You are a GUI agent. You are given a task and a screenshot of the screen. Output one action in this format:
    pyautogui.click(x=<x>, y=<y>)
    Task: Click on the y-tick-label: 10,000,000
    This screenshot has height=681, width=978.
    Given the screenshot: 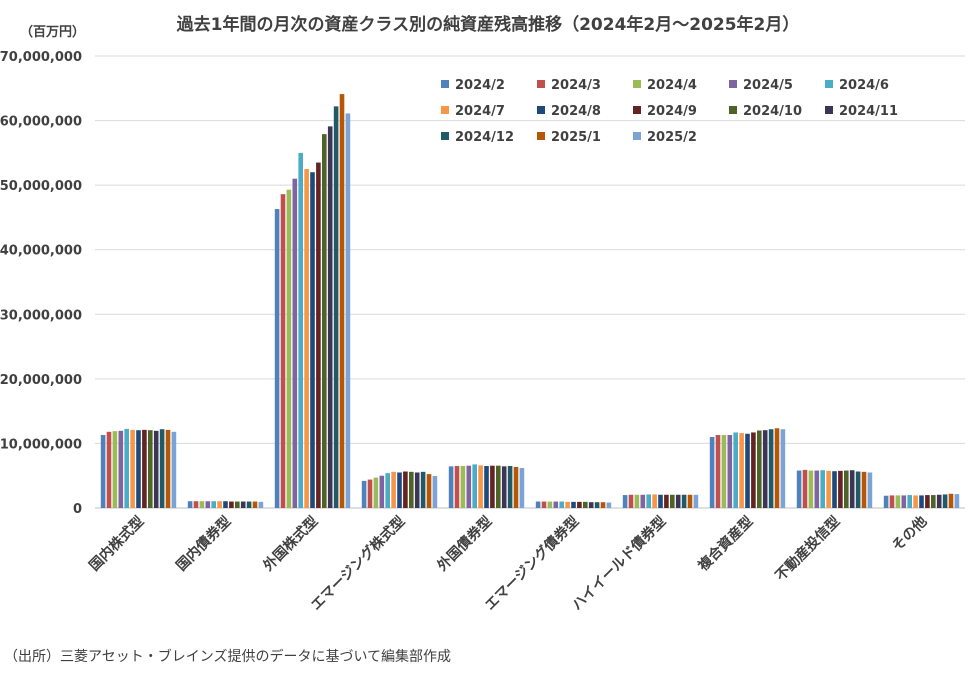 What is the action you would take?
    pyautogui.click(x=41, y=444)
    